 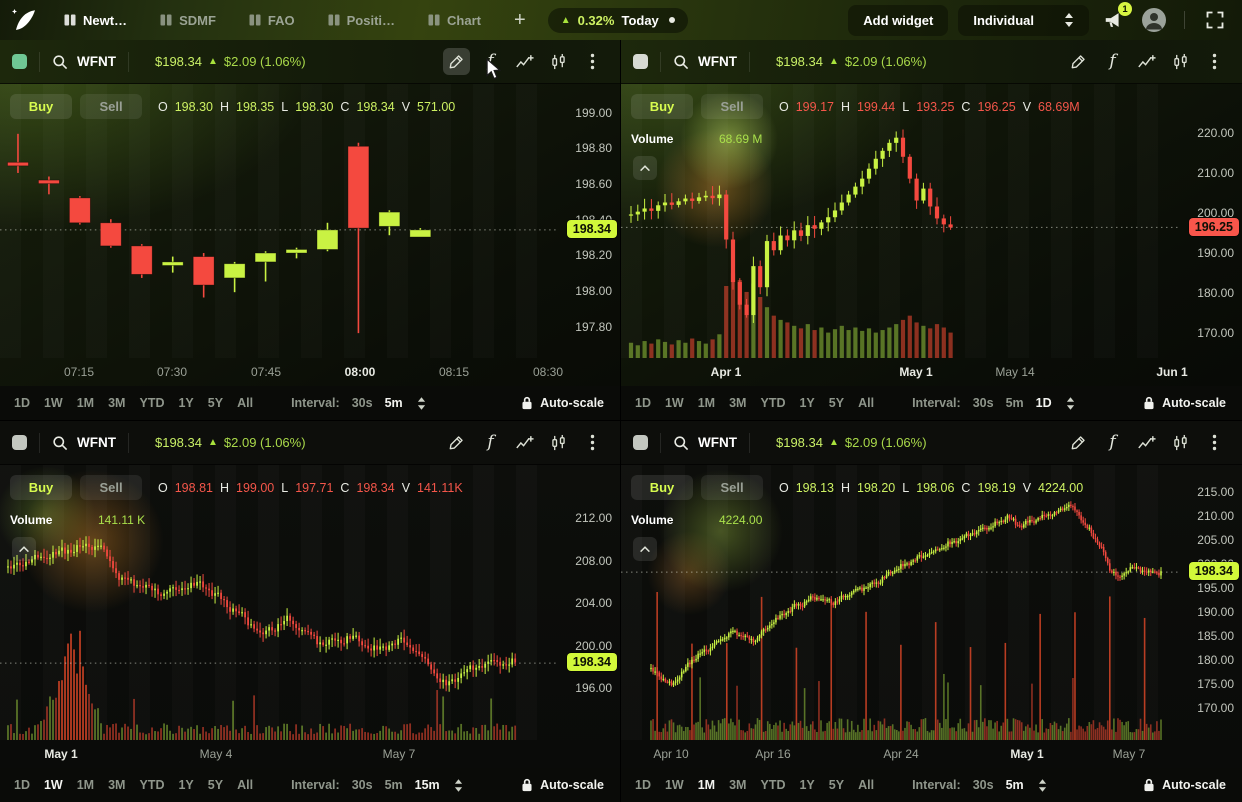 I want to click on time-axis: Apr 1 May 1 May 14 Jun 1, so click(x=931, y=372).